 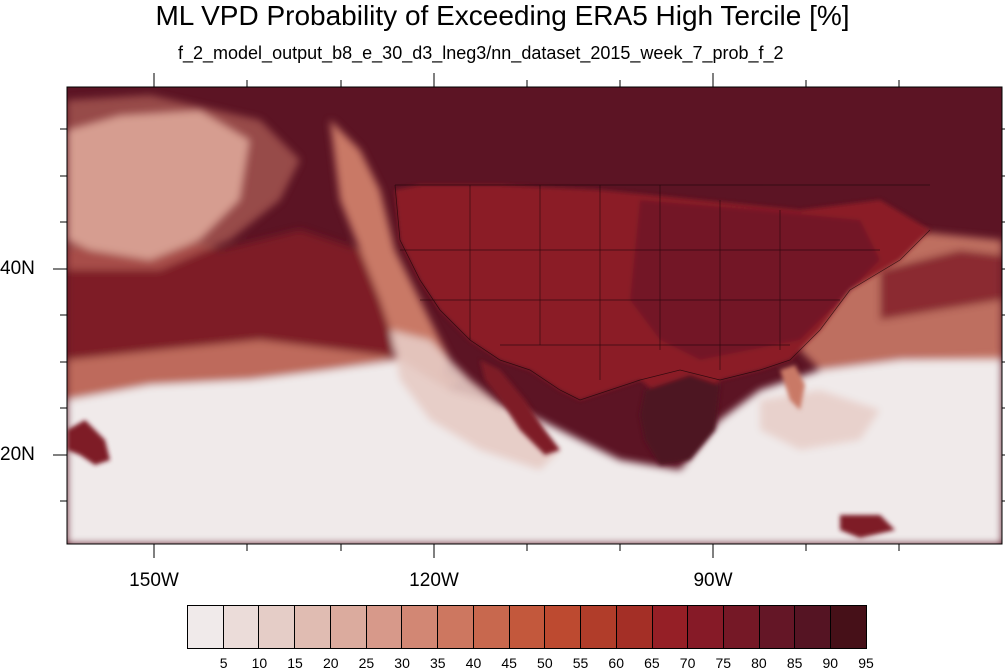 What do you see at coordinates (866, 663) in the screenshot?
I see `colorbar-label: 95` at bounding box center [866, 663].